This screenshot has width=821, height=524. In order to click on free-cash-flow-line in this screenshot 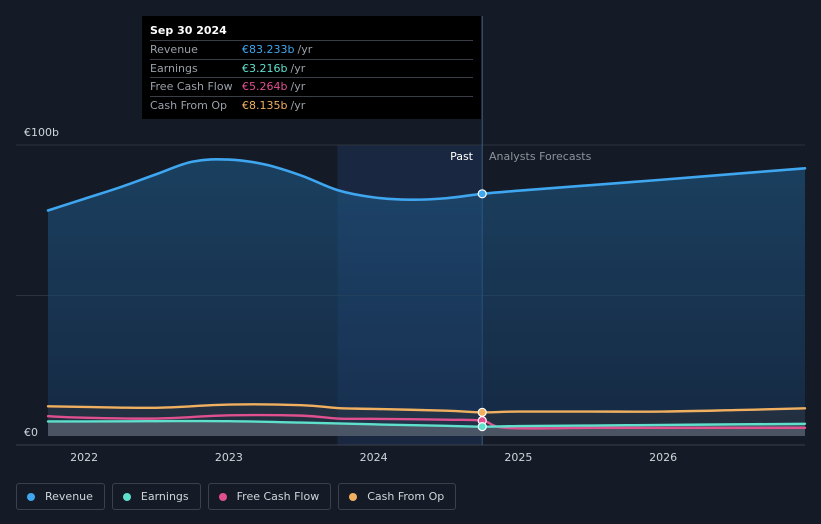, I will do `click(426, 421)`.